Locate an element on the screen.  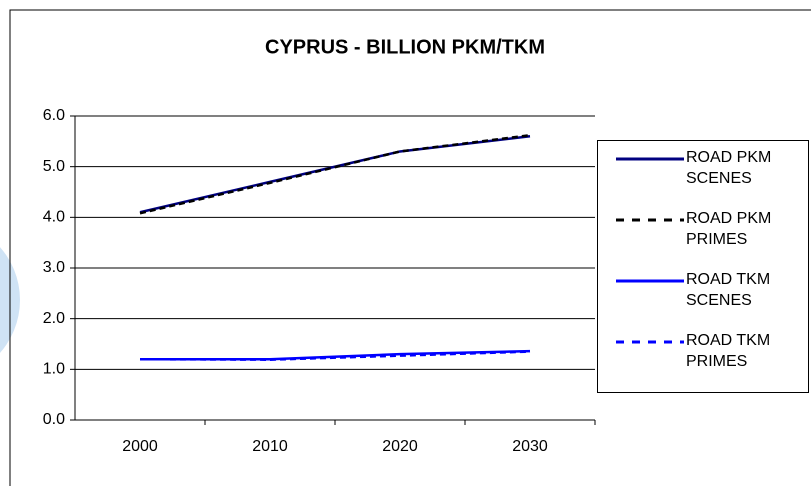
legend-label: ROAD PKM SCENES is located at coordinates (729, 168).